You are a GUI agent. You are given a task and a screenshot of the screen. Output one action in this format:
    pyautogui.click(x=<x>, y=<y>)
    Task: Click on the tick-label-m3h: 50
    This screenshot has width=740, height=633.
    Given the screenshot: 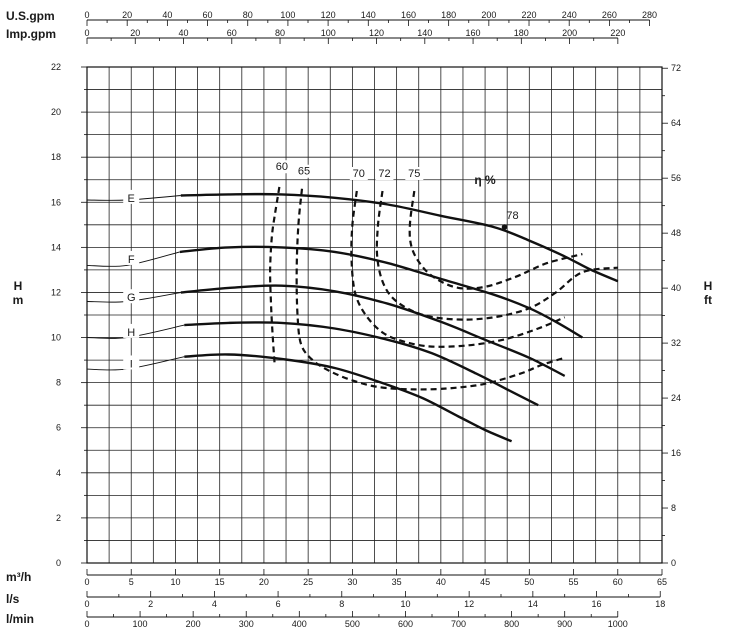 What is the action you would take?
    pyautogui.click(x=529, y=582)
    